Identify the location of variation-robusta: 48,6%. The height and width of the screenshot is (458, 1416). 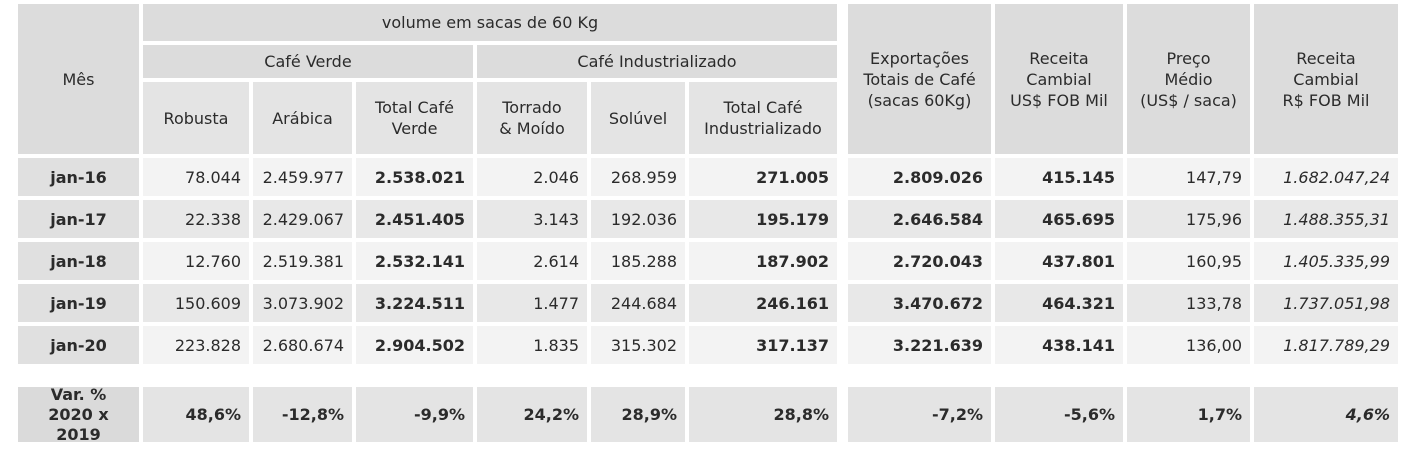
(196, 414).